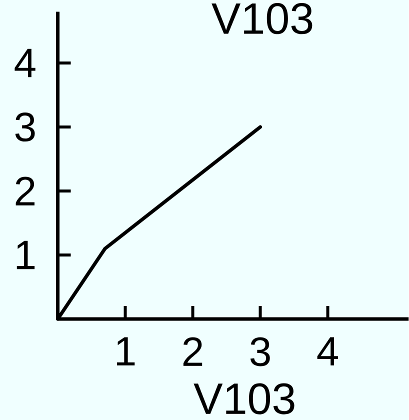 The height and width of the screenshot is (420, 409). What do you see at coordinates (260, 351) in the screenshot?
I see `x-tick-label: 3` at bounding box center [260, 351].